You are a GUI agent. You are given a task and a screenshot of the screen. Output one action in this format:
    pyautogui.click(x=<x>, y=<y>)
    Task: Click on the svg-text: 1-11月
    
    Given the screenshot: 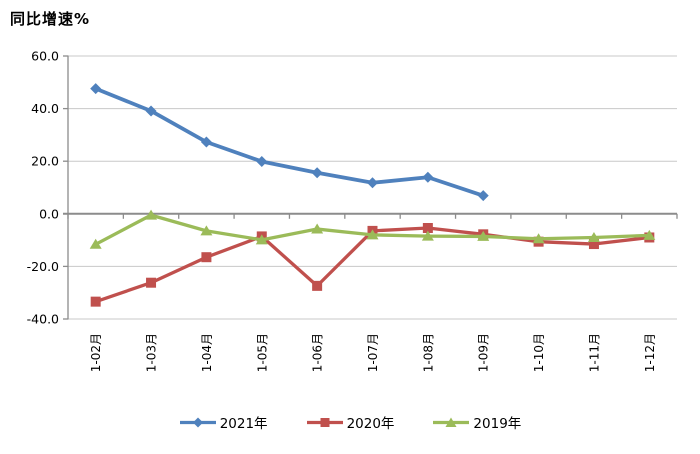 What is the action you would take?
    pyautogui.click(x=594, y=352)
    